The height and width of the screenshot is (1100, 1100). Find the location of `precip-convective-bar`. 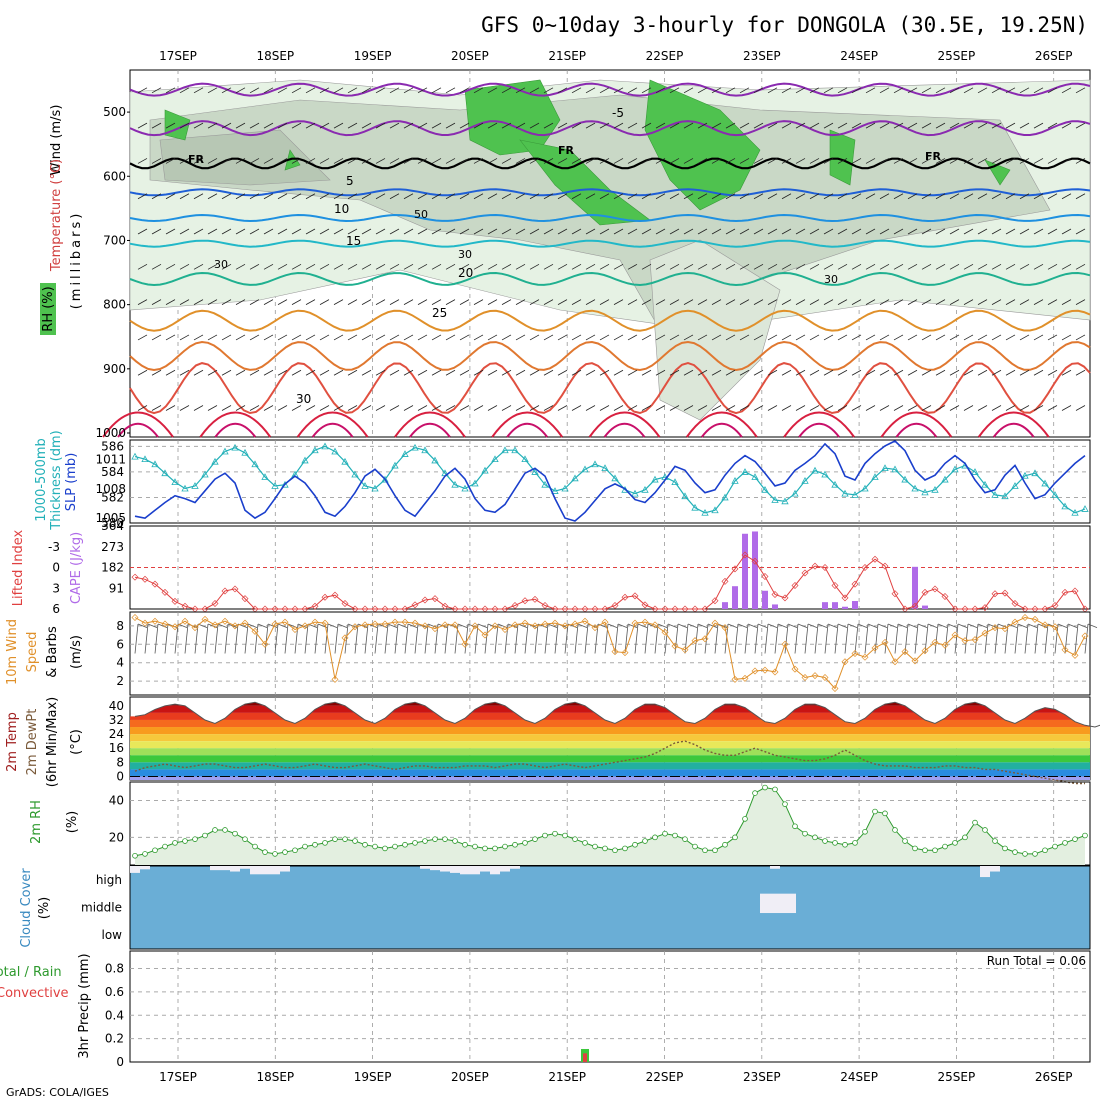

precip-convective-bar is located at coordinates (585, 1057).